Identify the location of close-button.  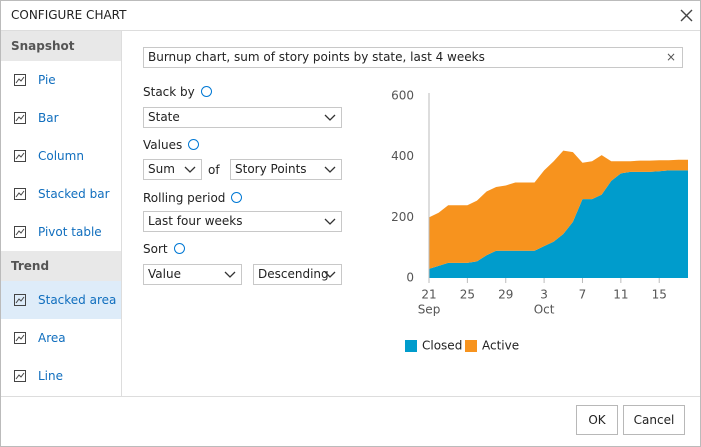
(686, 15).